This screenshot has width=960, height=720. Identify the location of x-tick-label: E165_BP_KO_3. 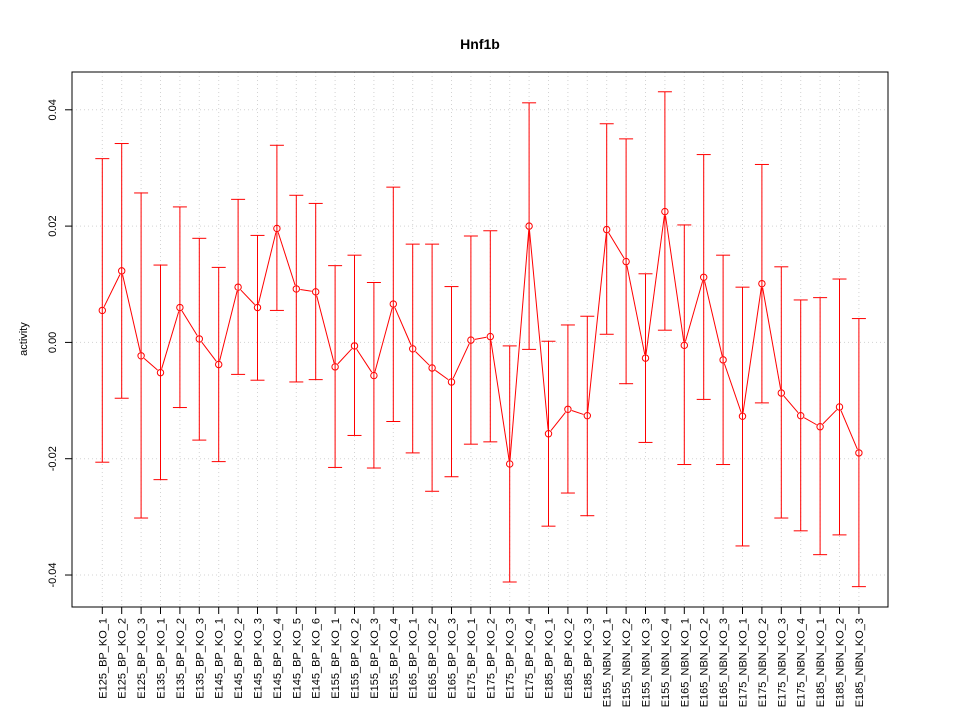
(453, 658).